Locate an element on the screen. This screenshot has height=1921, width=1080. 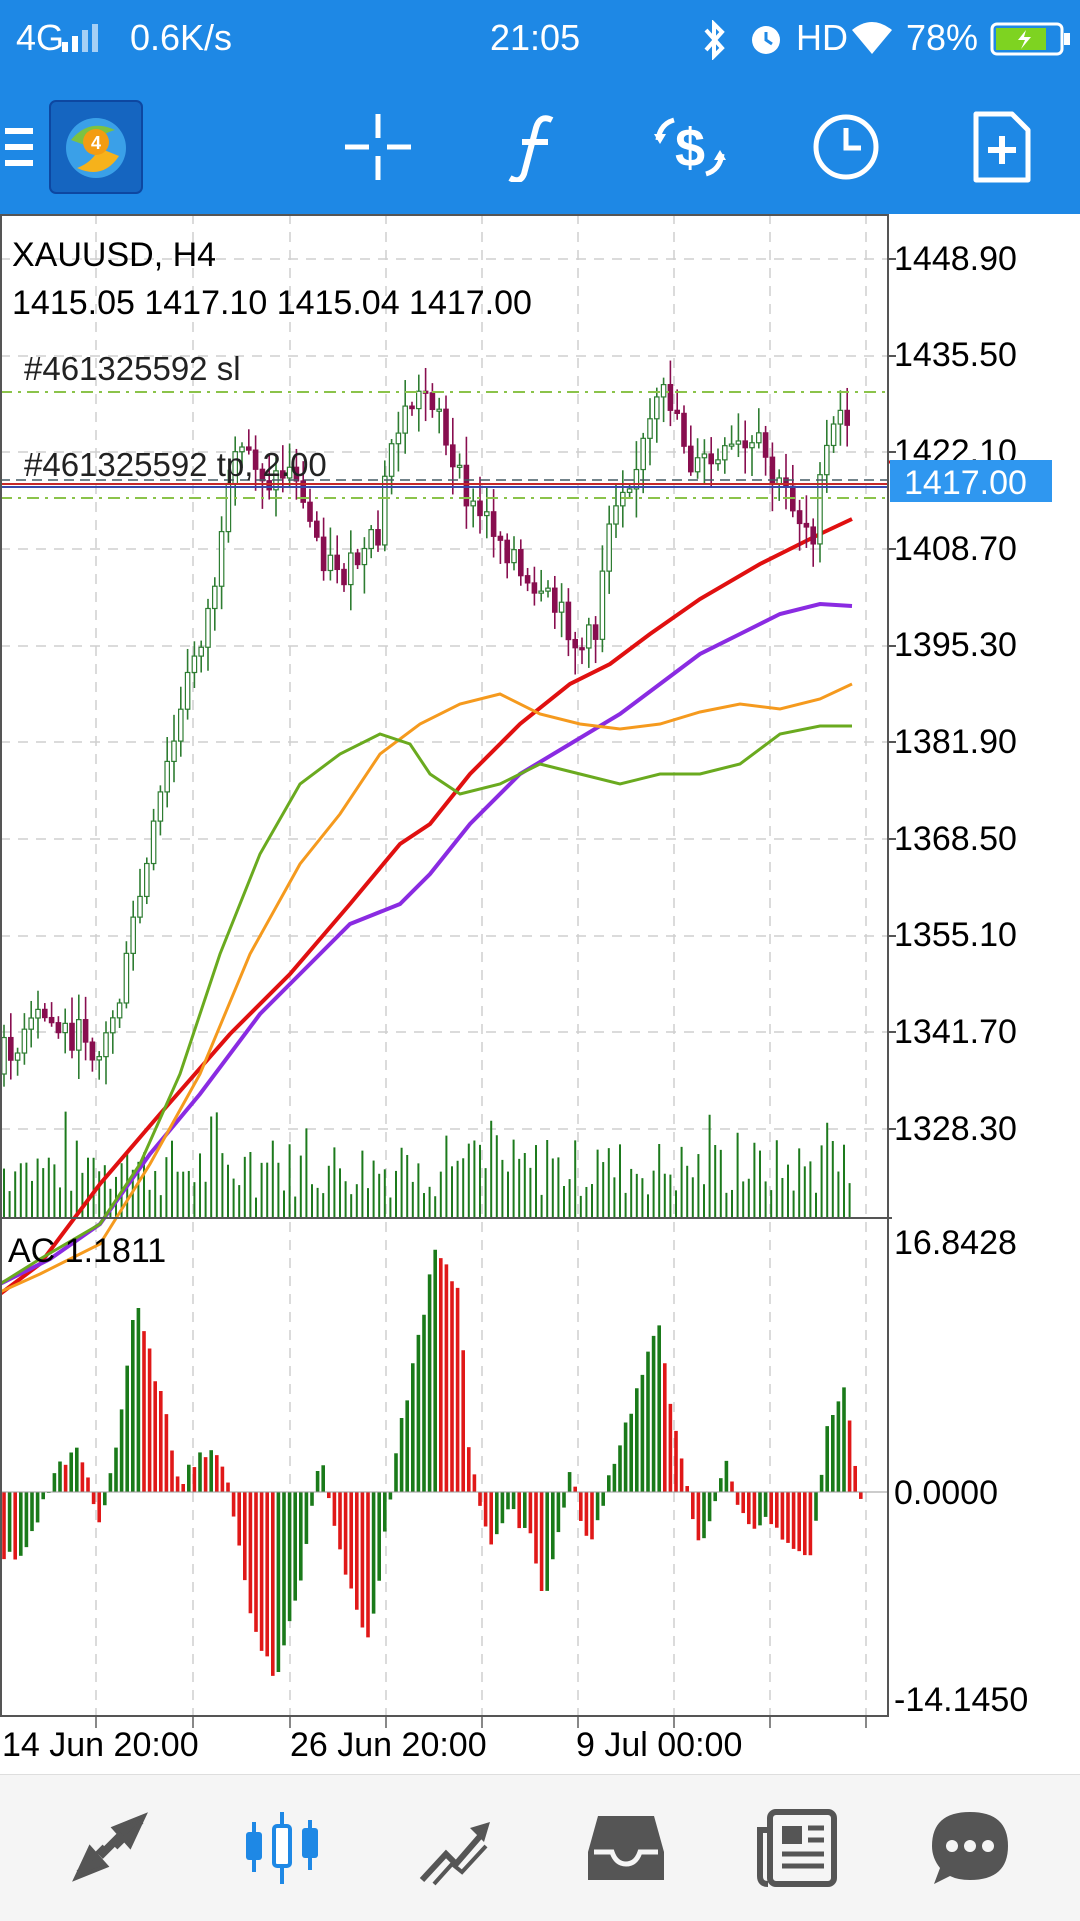
status-bar: 4G 0.6K/s 21:05 HD 78% is located at coordinates (540, 40).